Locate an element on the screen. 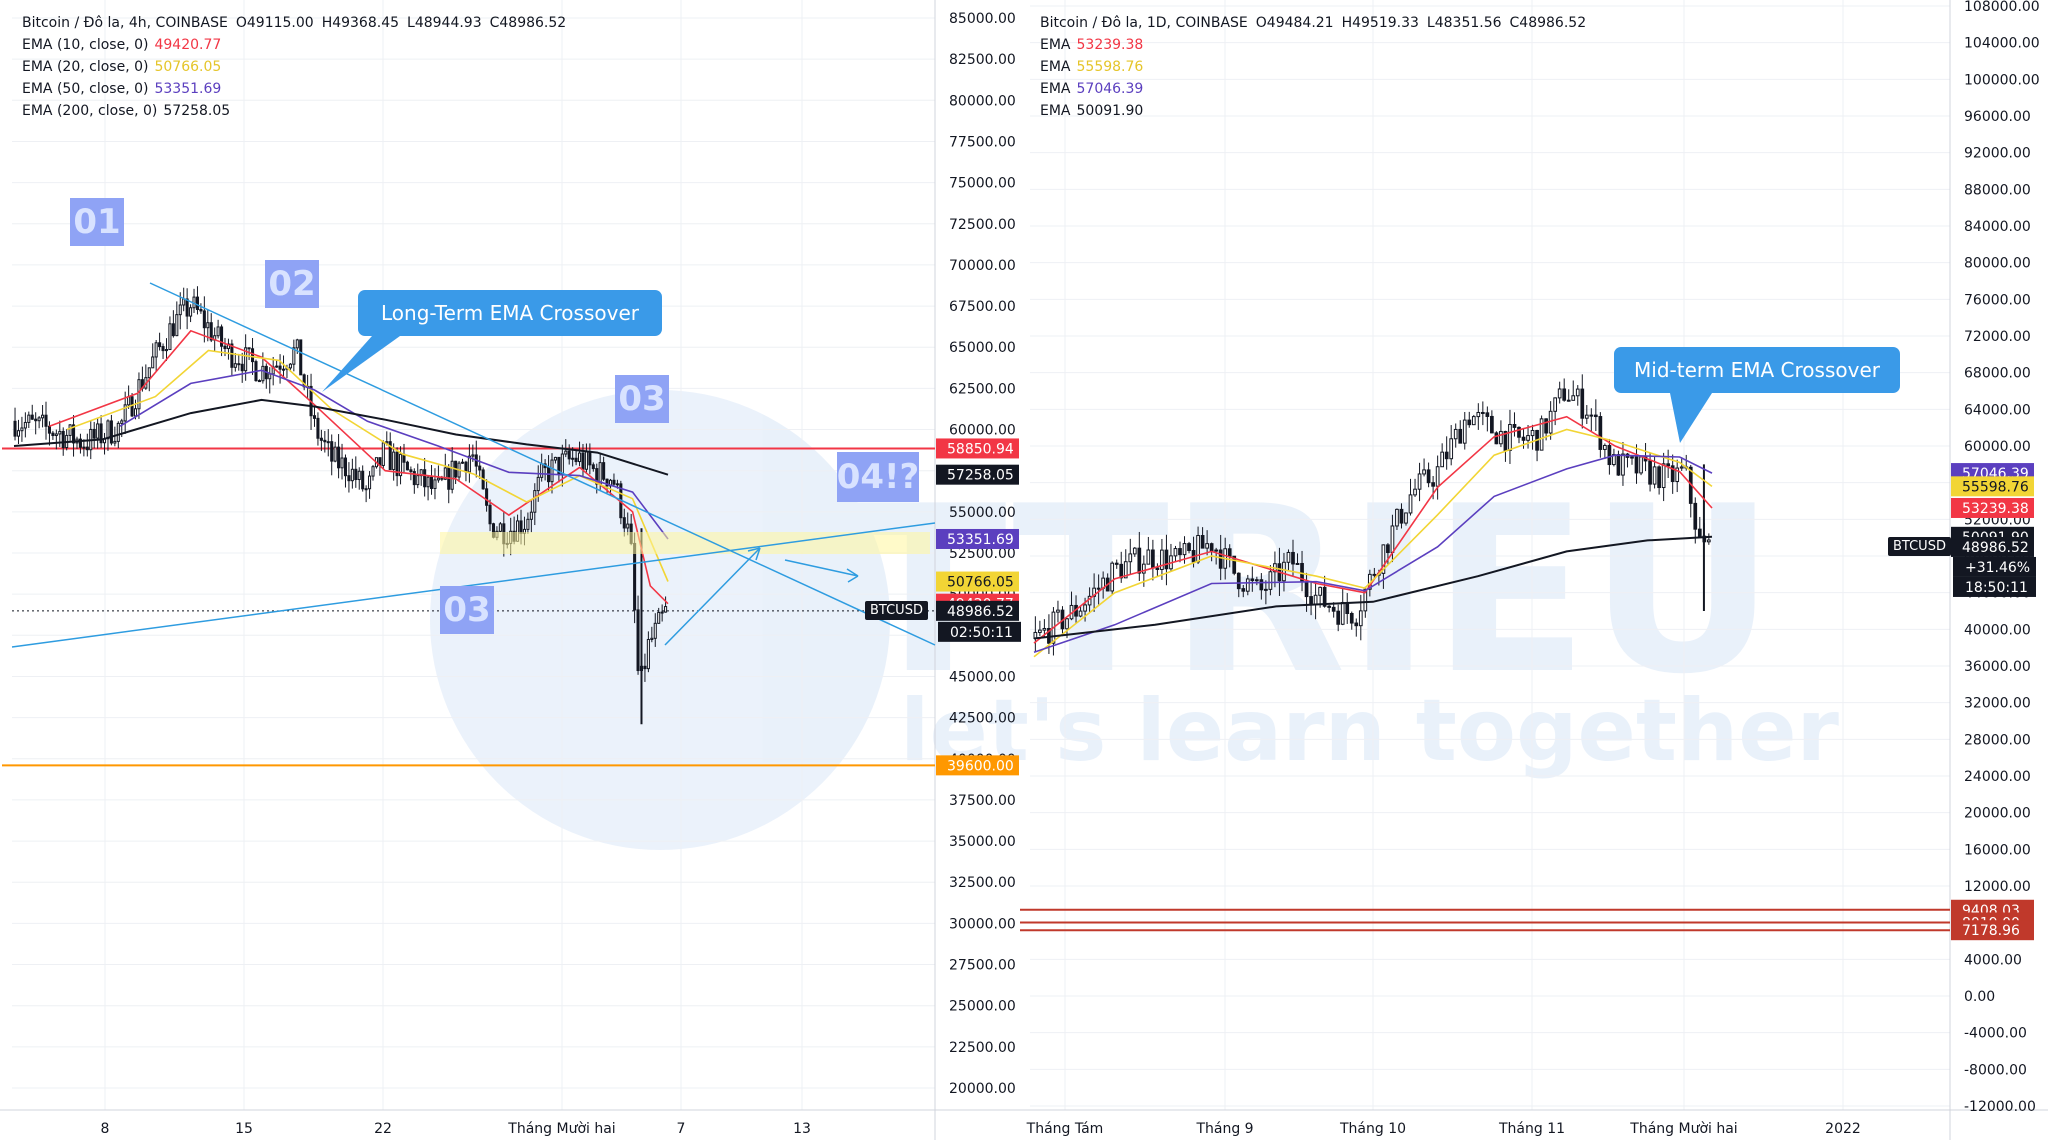  left-ema10-row: EMA (10, close, 0) 49420.77 is located at coordinates (298, 45).